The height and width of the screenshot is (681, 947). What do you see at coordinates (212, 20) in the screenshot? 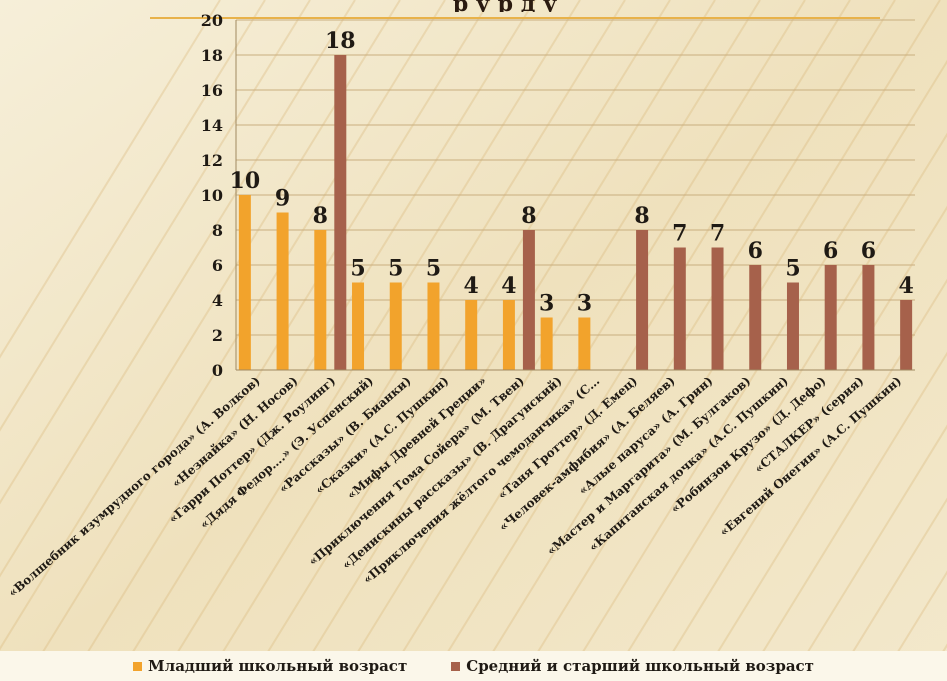
I see `y-tick-label: 20` at bounding box center [212, 20].